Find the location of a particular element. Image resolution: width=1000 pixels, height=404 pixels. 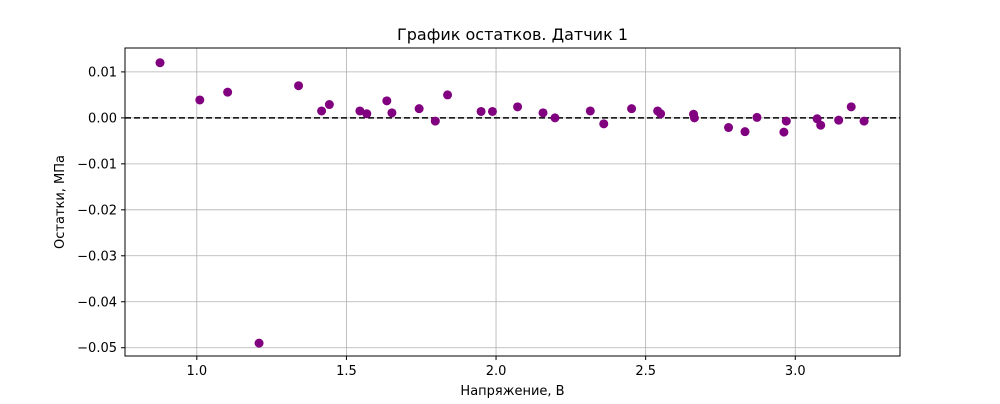

y-tick-label: −0.01 is located at coordinates (97, 164).